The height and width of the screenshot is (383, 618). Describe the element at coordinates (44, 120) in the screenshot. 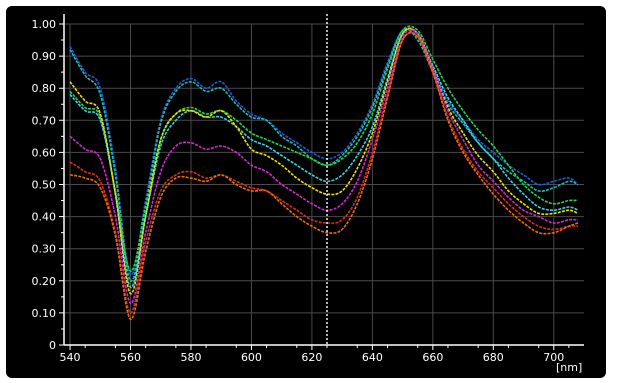

I see `y-tick-label: 0.70` at that location.